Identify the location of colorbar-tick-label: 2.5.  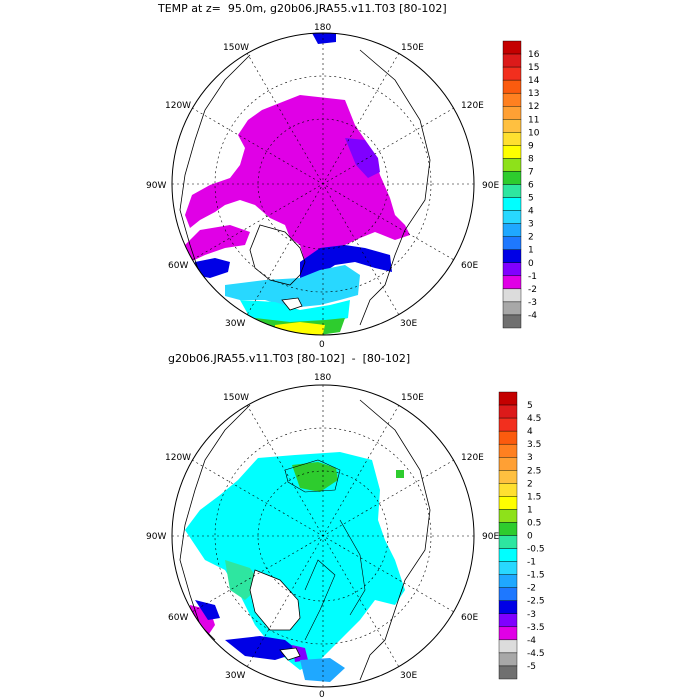
(534, 471).